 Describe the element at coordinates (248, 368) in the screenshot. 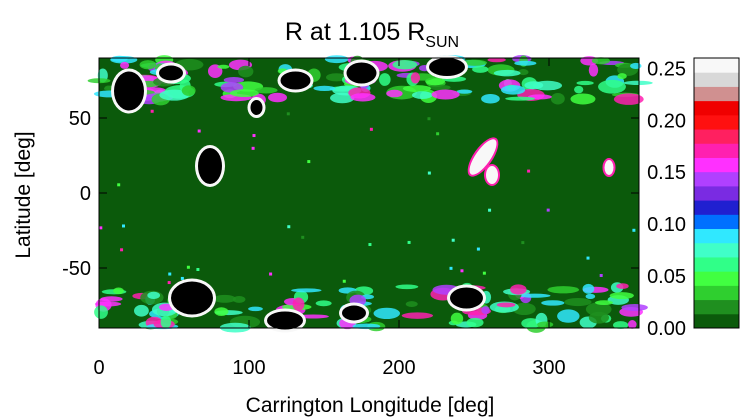

I see `x-tick-label: 100` at that location.